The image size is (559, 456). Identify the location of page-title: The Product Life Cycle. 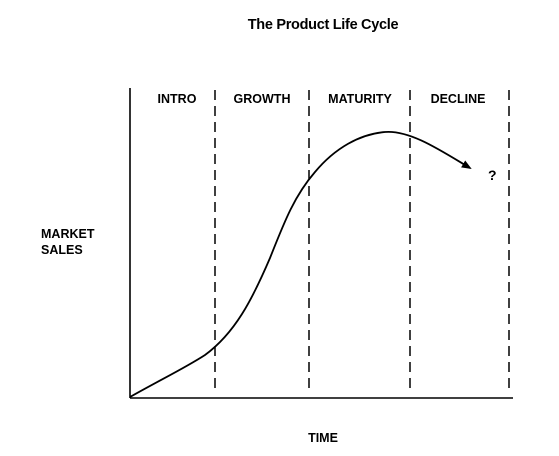
(323, 25).